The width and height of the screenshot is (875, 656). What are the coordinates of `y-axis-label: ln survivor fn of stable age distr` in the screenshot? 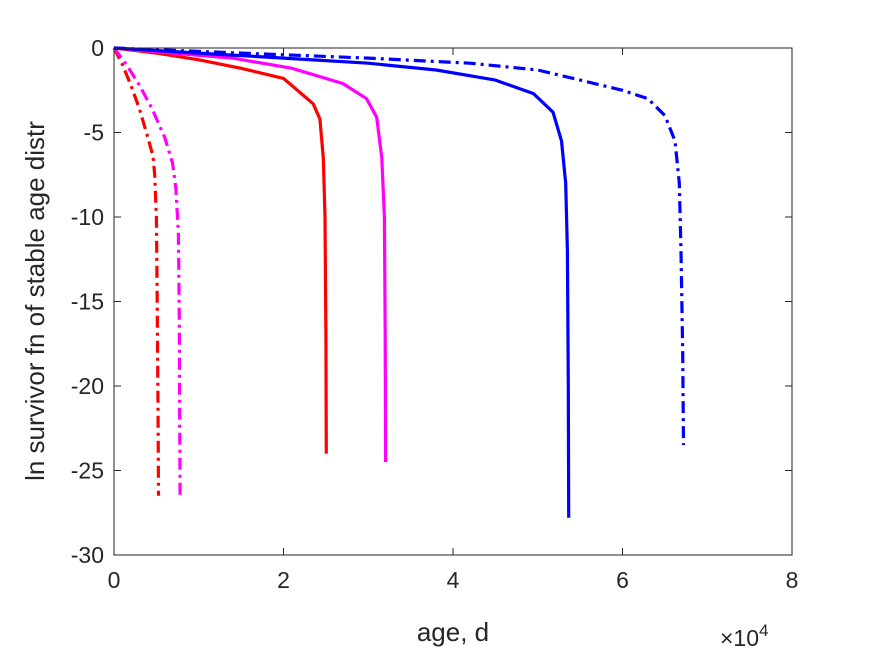 It's located at (35, 301).